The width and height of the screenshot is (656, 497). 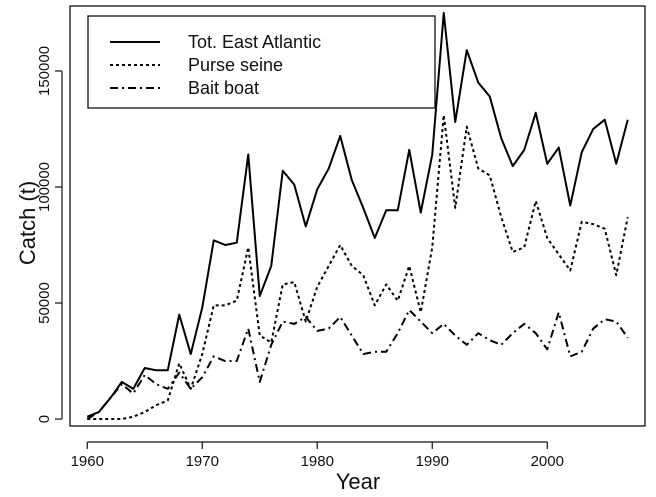 What do you see at coordinates (44, 71) in the screenshot?
I see `y-tick-label: 150000` at bounding box center [44, 71].